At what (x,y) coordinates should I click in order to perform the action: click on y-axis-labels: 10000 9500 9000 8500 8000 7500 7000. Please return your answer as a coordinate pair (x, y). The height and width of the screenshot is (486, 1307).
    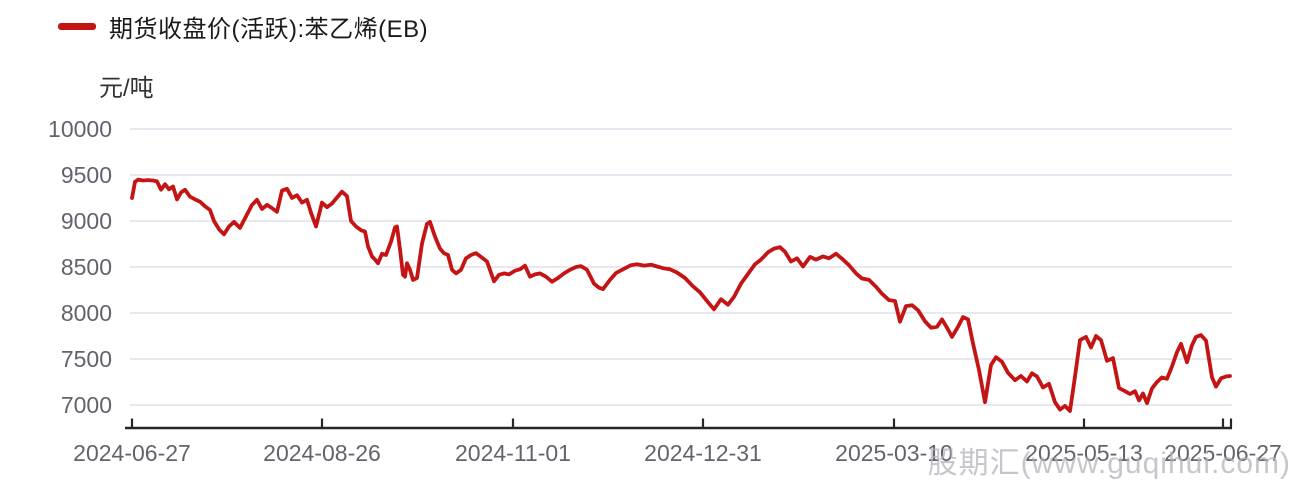
    Looking at the image, I should click on (80, 267).